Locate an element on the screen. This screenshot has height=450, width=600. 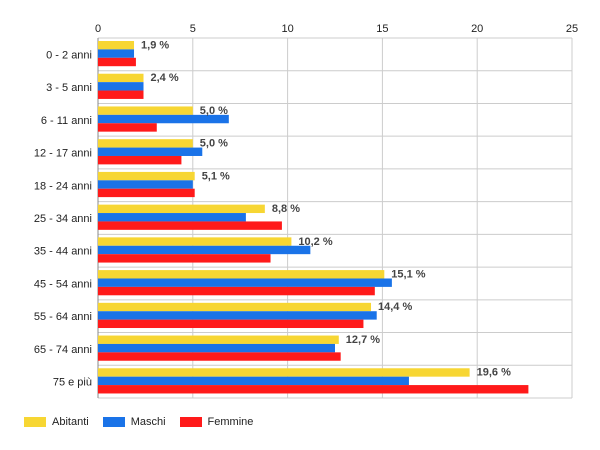
category-label: 35 - 44 anni is located at coordinates (63, 252).